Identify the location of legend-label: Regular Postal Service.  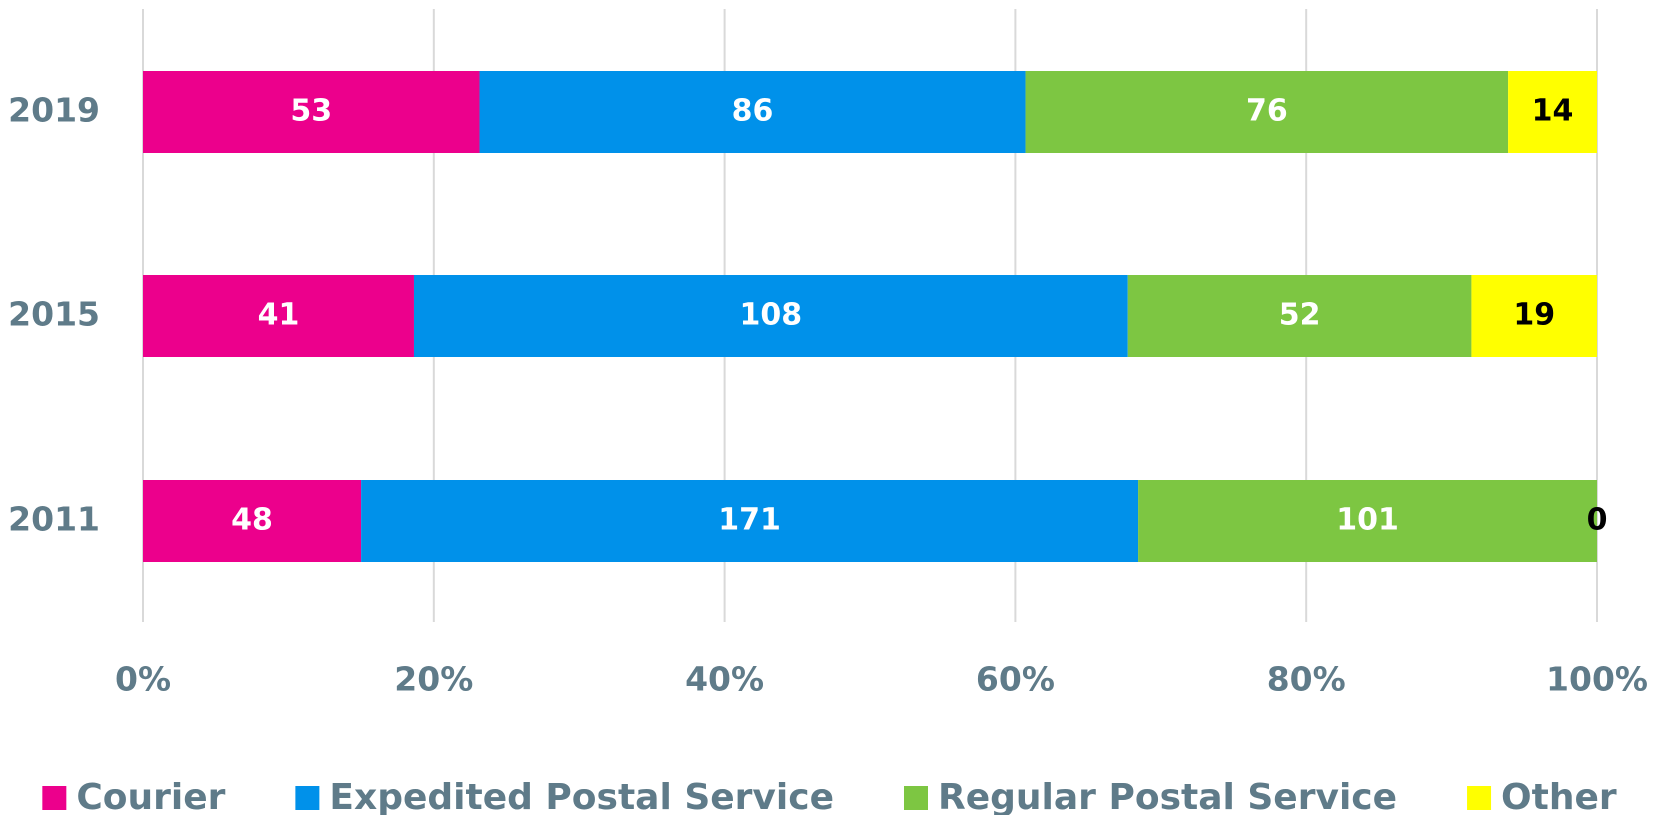
(1167, 796).